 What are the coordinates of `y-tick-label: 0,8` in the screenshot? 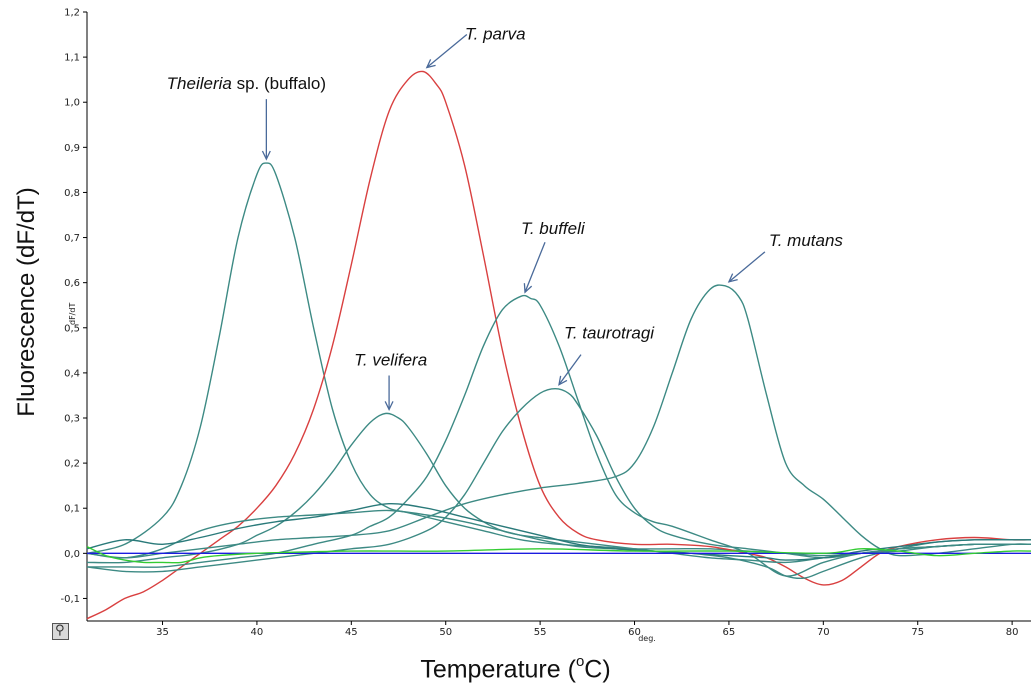 It's located at (72, 193).